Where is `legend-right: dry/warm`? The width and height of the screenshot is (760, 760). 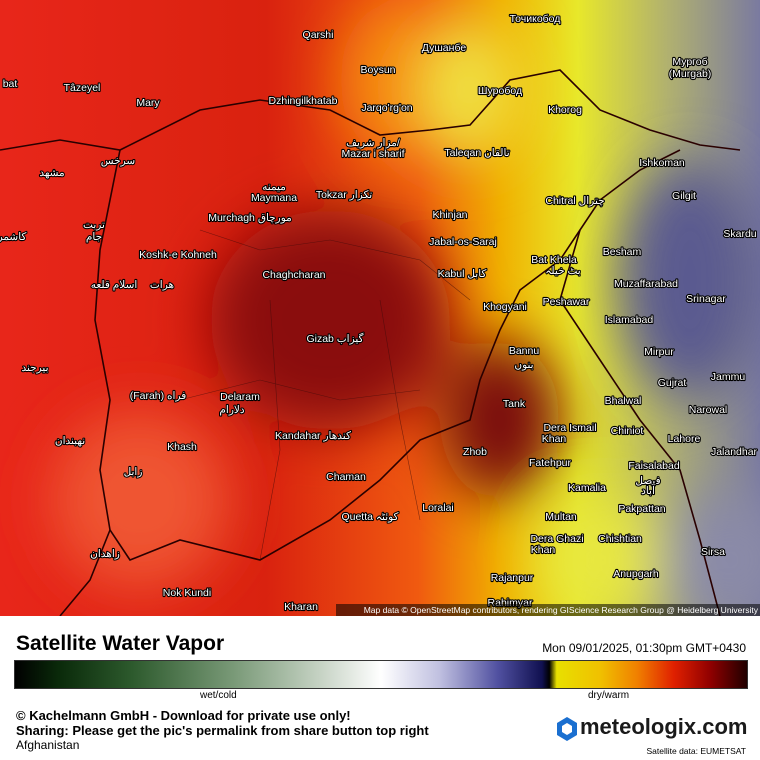
legend-right: dry/warm is located at coordinates (609, 695).